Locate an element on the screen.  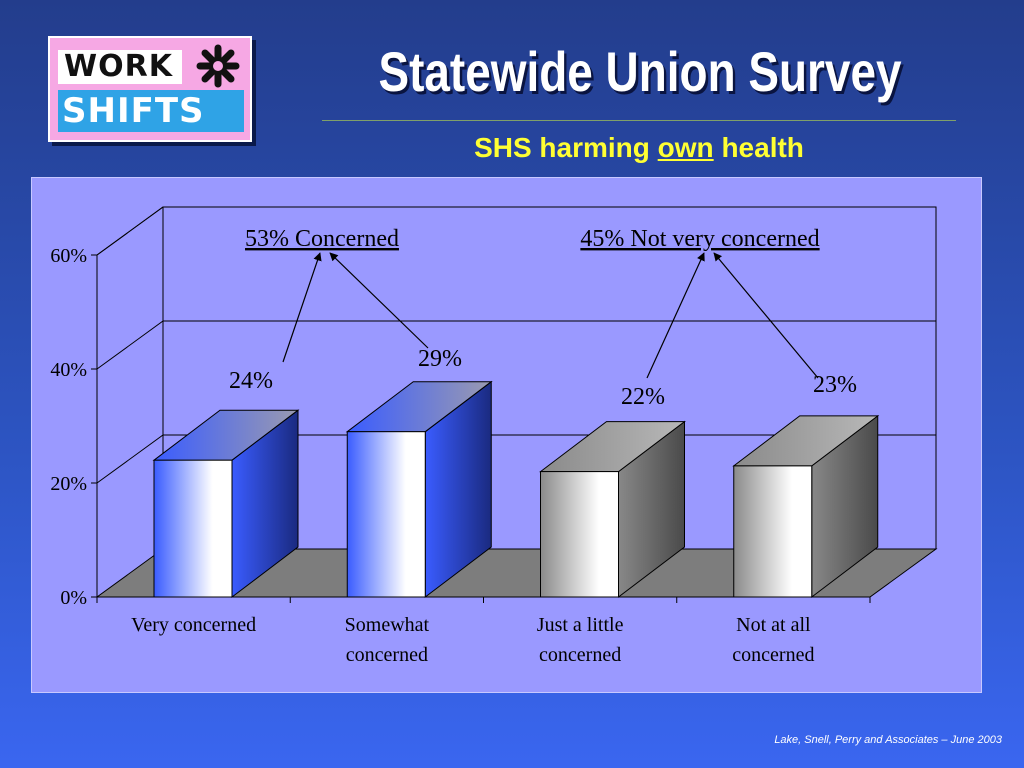
annotation-label: 45% Not very concerned is located at coordinates (699, 239).